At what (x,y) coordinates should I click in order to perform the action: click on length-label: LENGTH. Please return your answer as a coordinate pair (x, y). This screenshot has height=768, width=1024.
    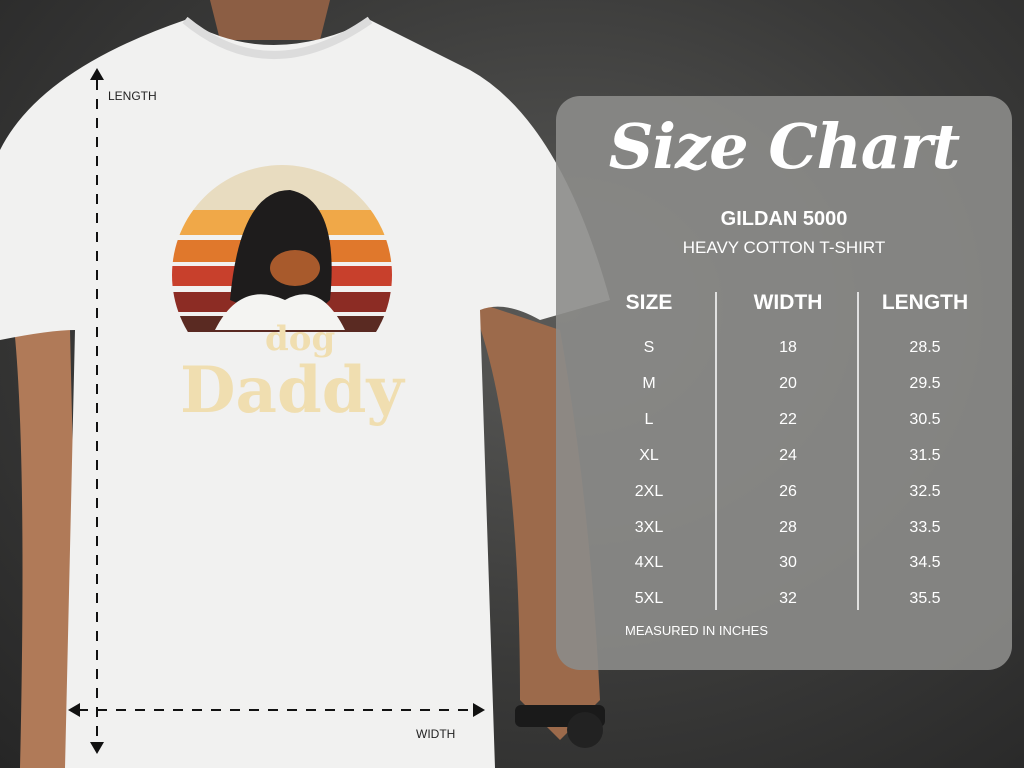
    Looking at the image, I should click on (132, 96).